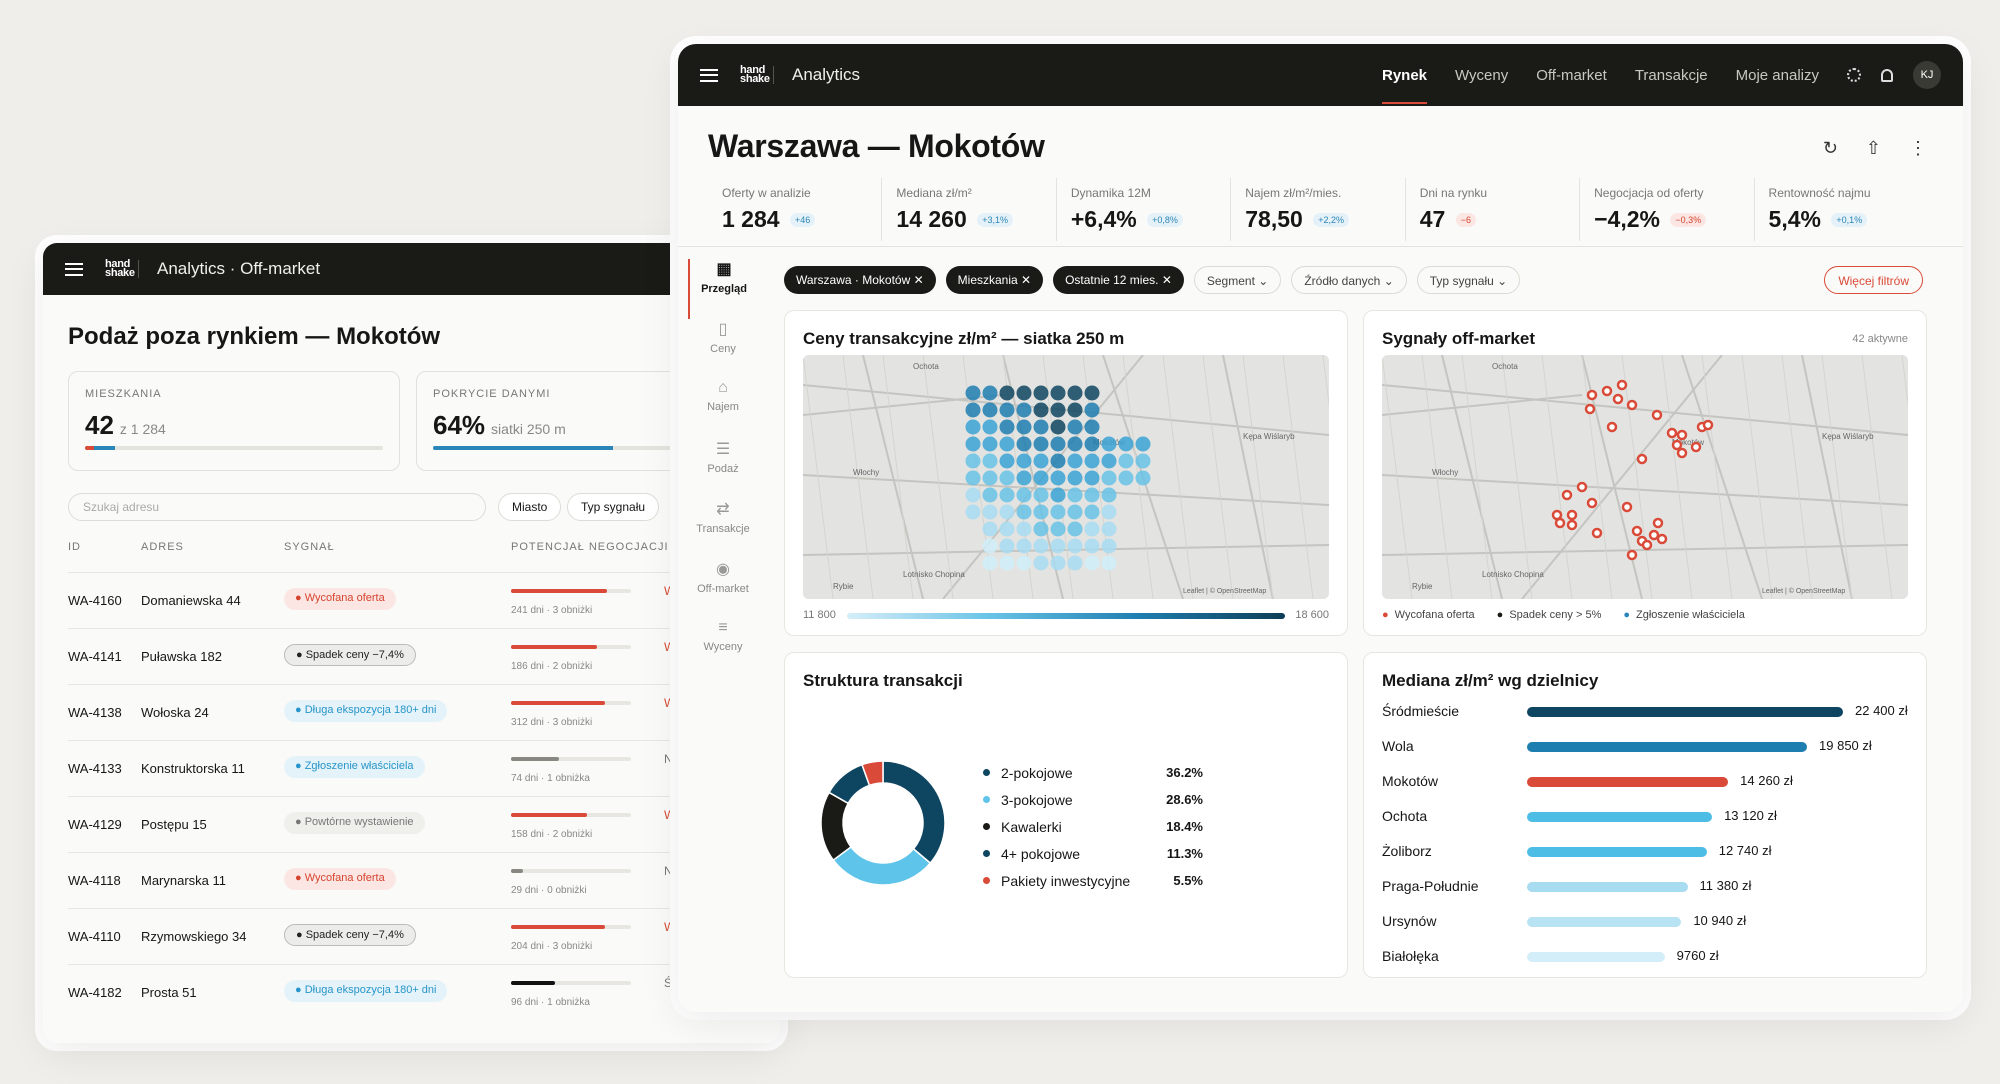 This screenshot has width=2000, height=1084. What do you see at coordinates (1237, 280) in the screenshot?
I see `filter-chip: Segment ⌄` at bounding box center [1237, 280].